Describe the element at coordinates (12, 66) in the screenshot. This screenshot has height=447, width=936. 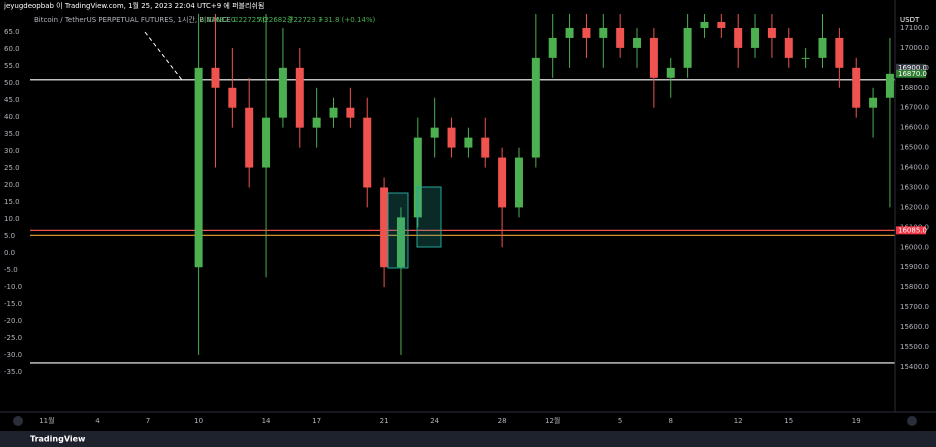
I see `y2-tick-label: 55.0` at that location.